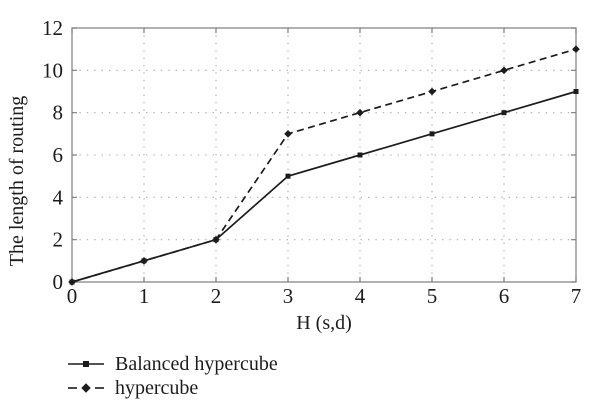 This screenshot has height=420, width=600. I want to click on svg-text: 3, so click(288, 296).